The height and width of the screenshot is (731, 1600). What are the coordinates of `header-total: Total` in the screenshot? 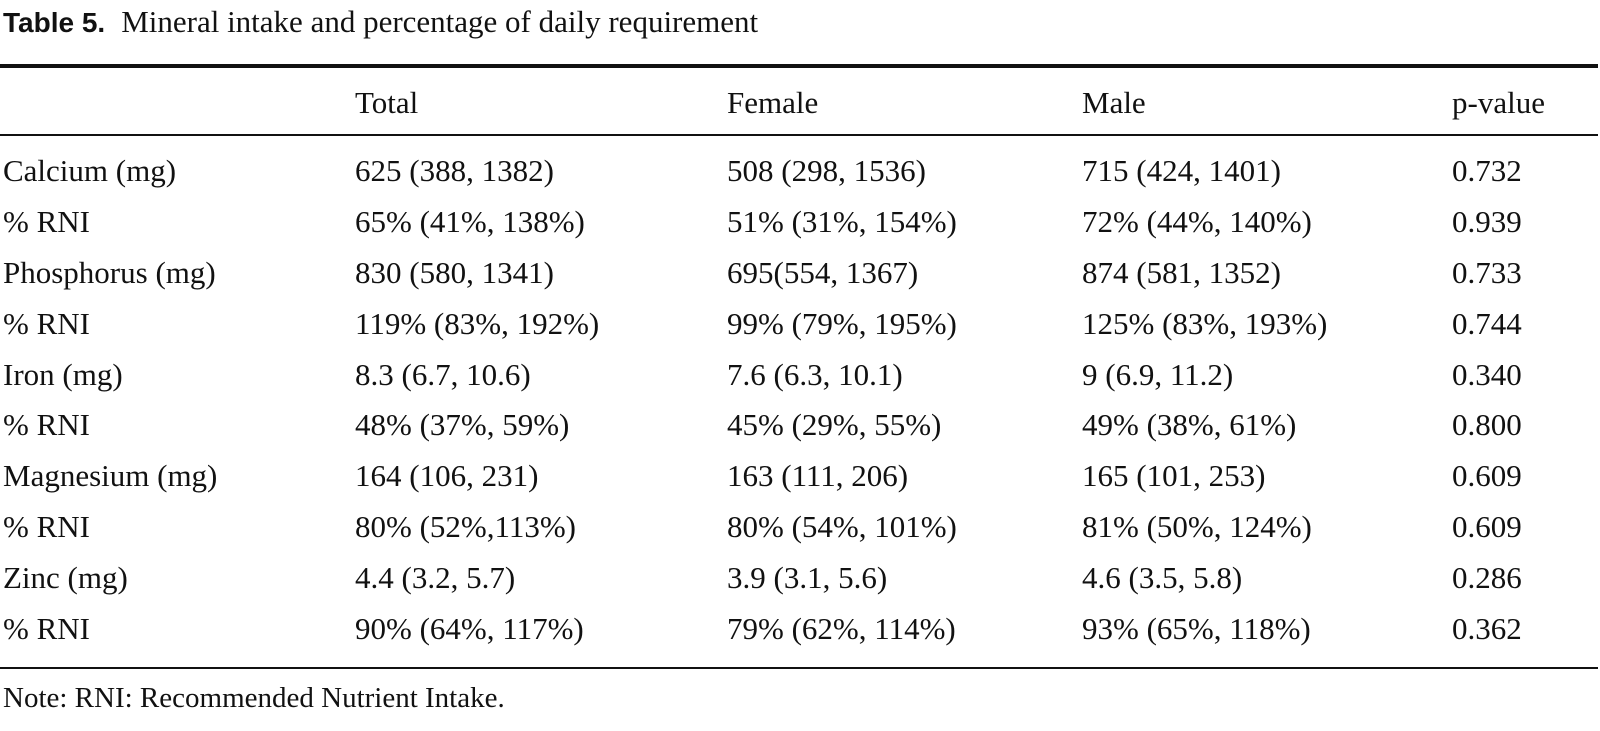 It's located at (387, 102).